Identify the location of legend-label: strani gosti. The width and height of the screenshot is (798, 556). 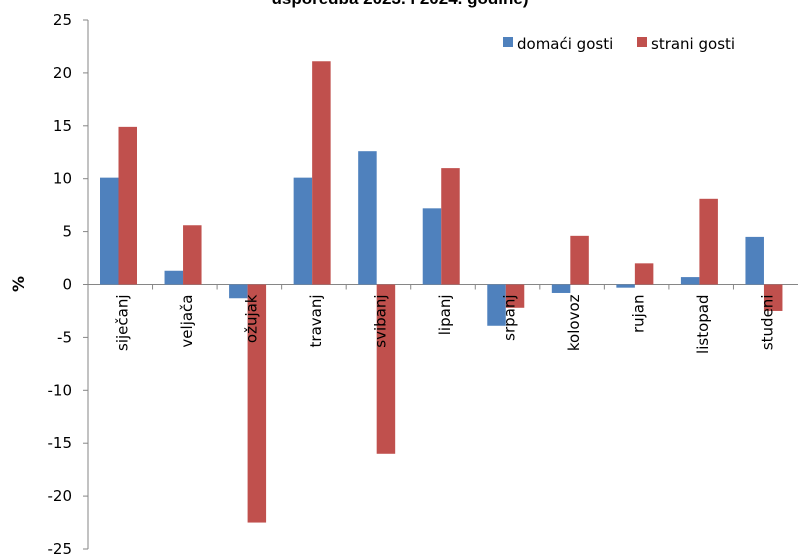
(693, 44).